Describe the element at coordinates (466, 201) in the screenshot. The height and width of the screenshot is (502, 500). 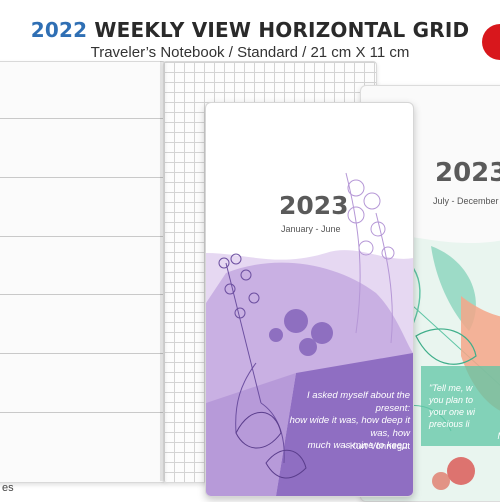
I see `cover-date-range: July - December` at that location.